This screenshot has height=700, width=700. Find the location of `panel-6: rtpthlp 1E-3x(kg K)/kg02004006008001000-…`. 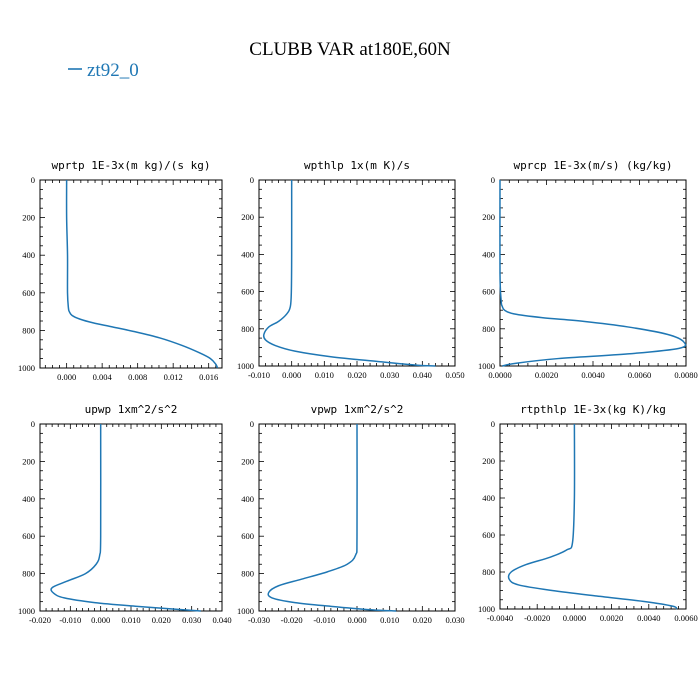

panel-6: rtpthlp 1E-3x(kg K)/kg02004006008001000-… is located at coordinates (588, 513).